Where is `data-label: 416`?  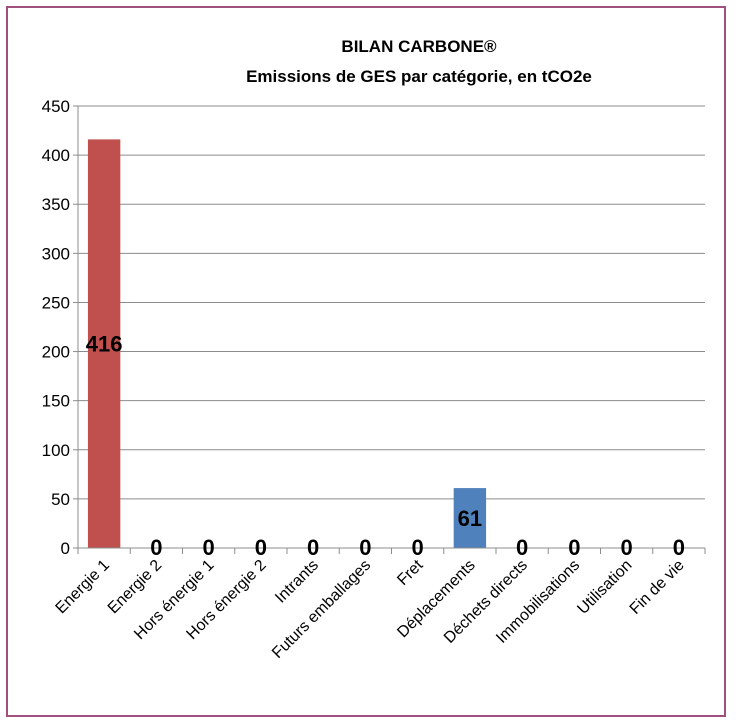 data-label: 416 is located at coordinates (104, 344).